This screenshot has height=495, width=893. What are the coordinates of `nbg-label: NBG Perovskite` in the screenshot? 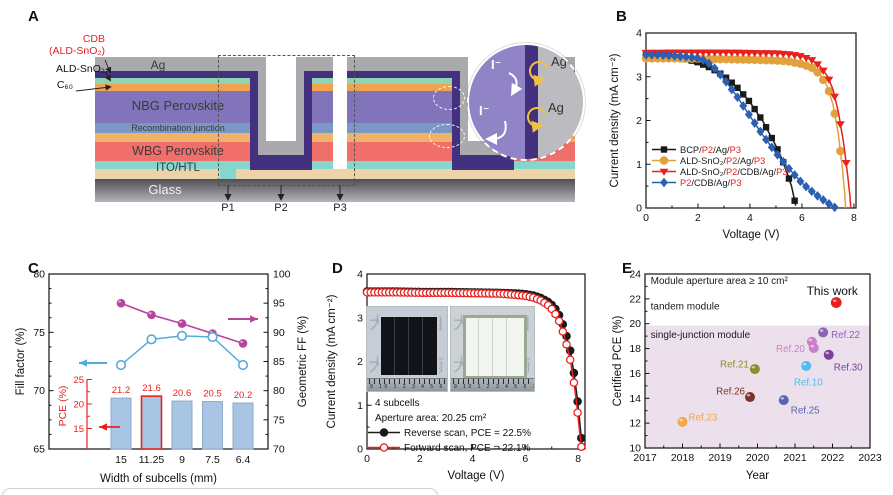 It's located at (178, 105).